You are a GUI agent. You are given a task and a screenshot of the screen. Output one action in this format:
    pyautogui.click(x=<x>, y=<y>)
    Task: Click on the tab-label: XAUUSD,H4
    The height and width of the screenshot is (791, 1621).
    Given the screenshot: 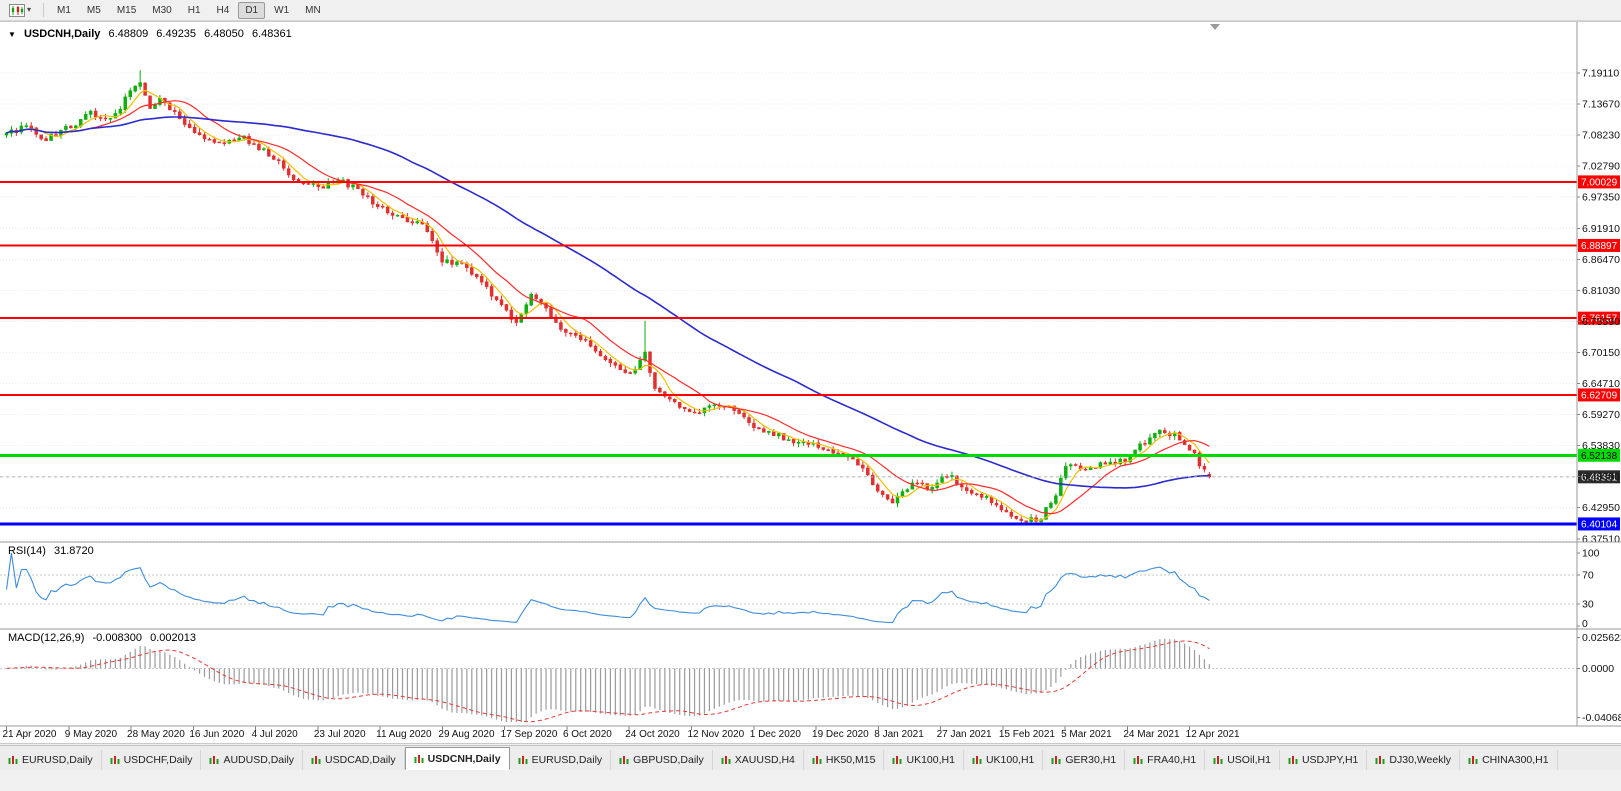 What is the action you would take?
    pyautogui.click(x=764, y=760)
    